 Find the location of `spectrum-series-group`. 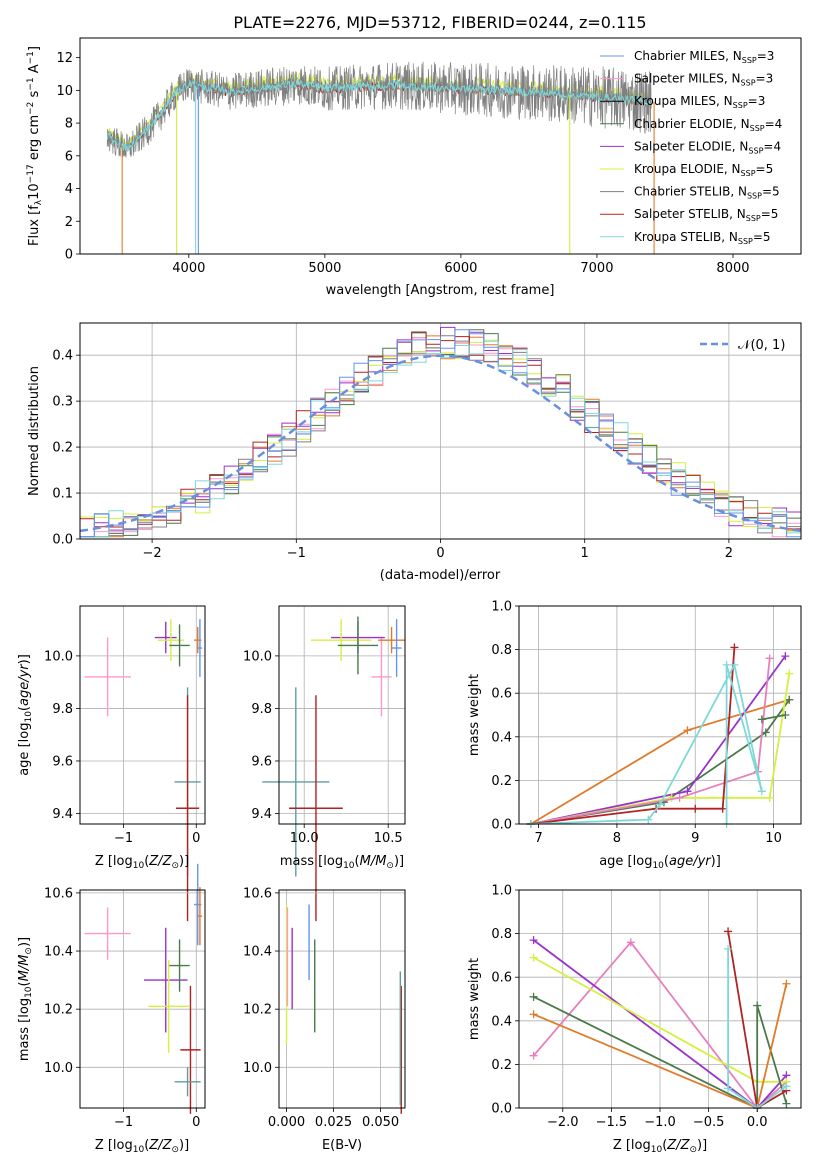

spectrum-series-group is located at coordinates (380, 157).